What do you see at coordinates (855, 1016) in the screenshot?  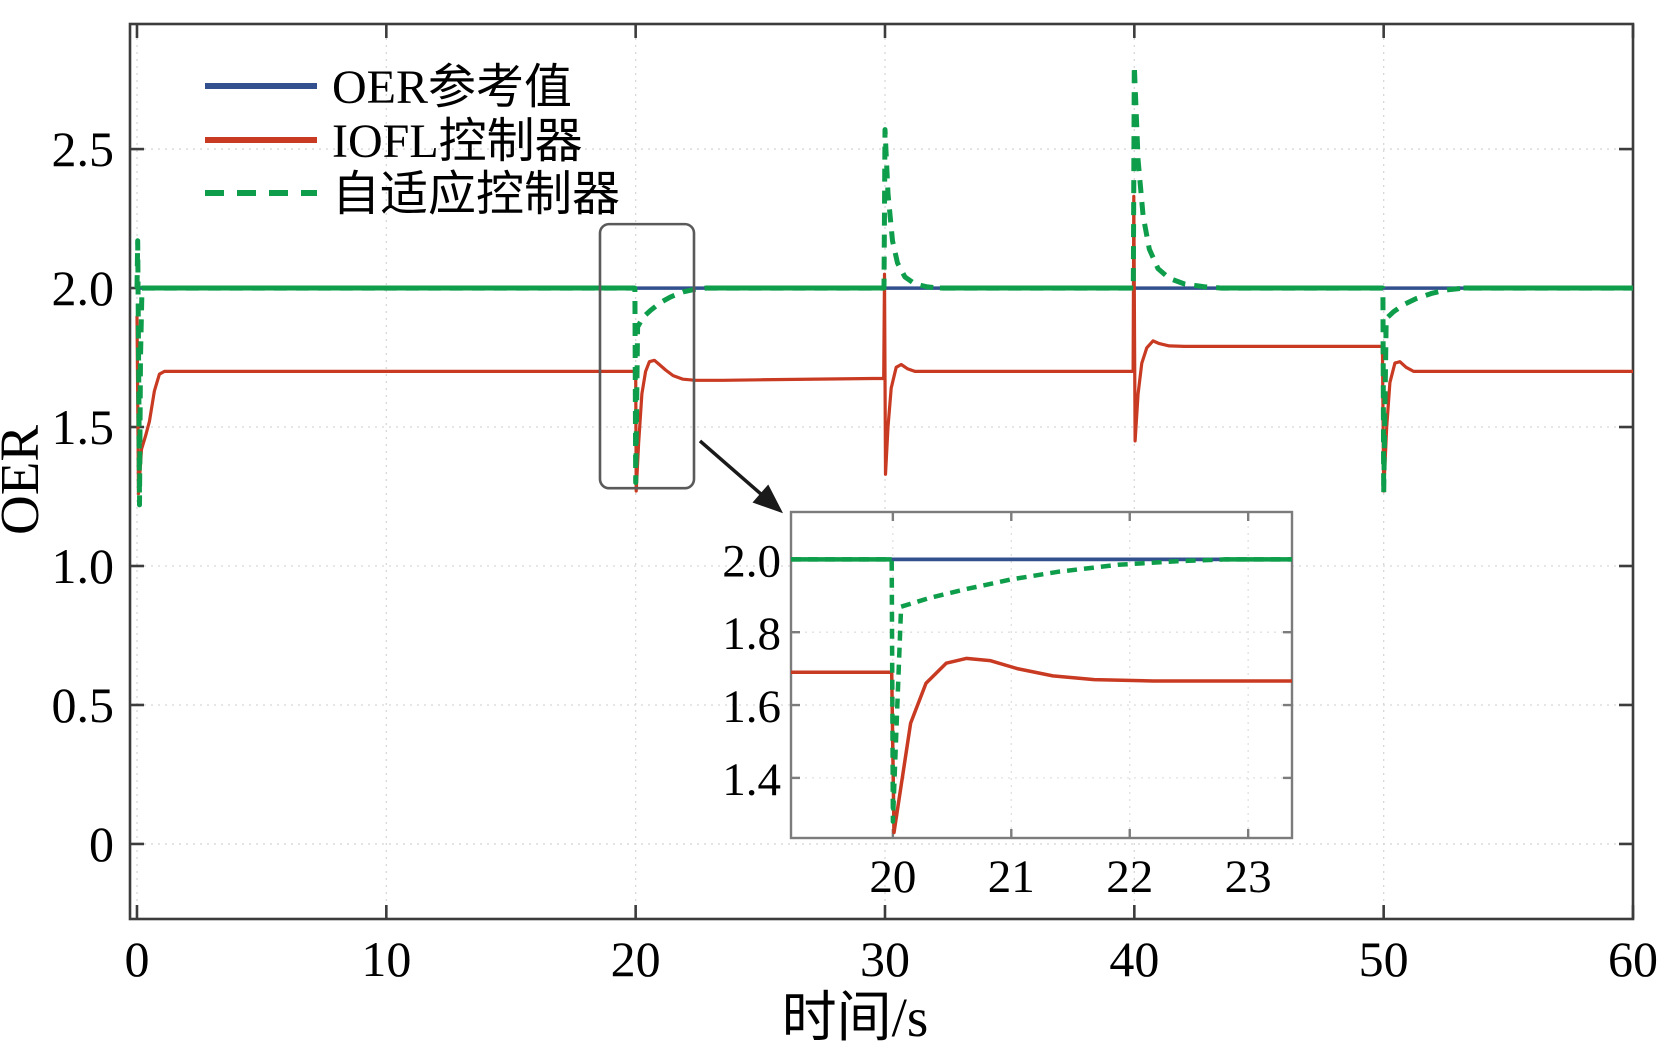 I see `x-axis-label: 时间/s` at bounding box center [855, 1016].